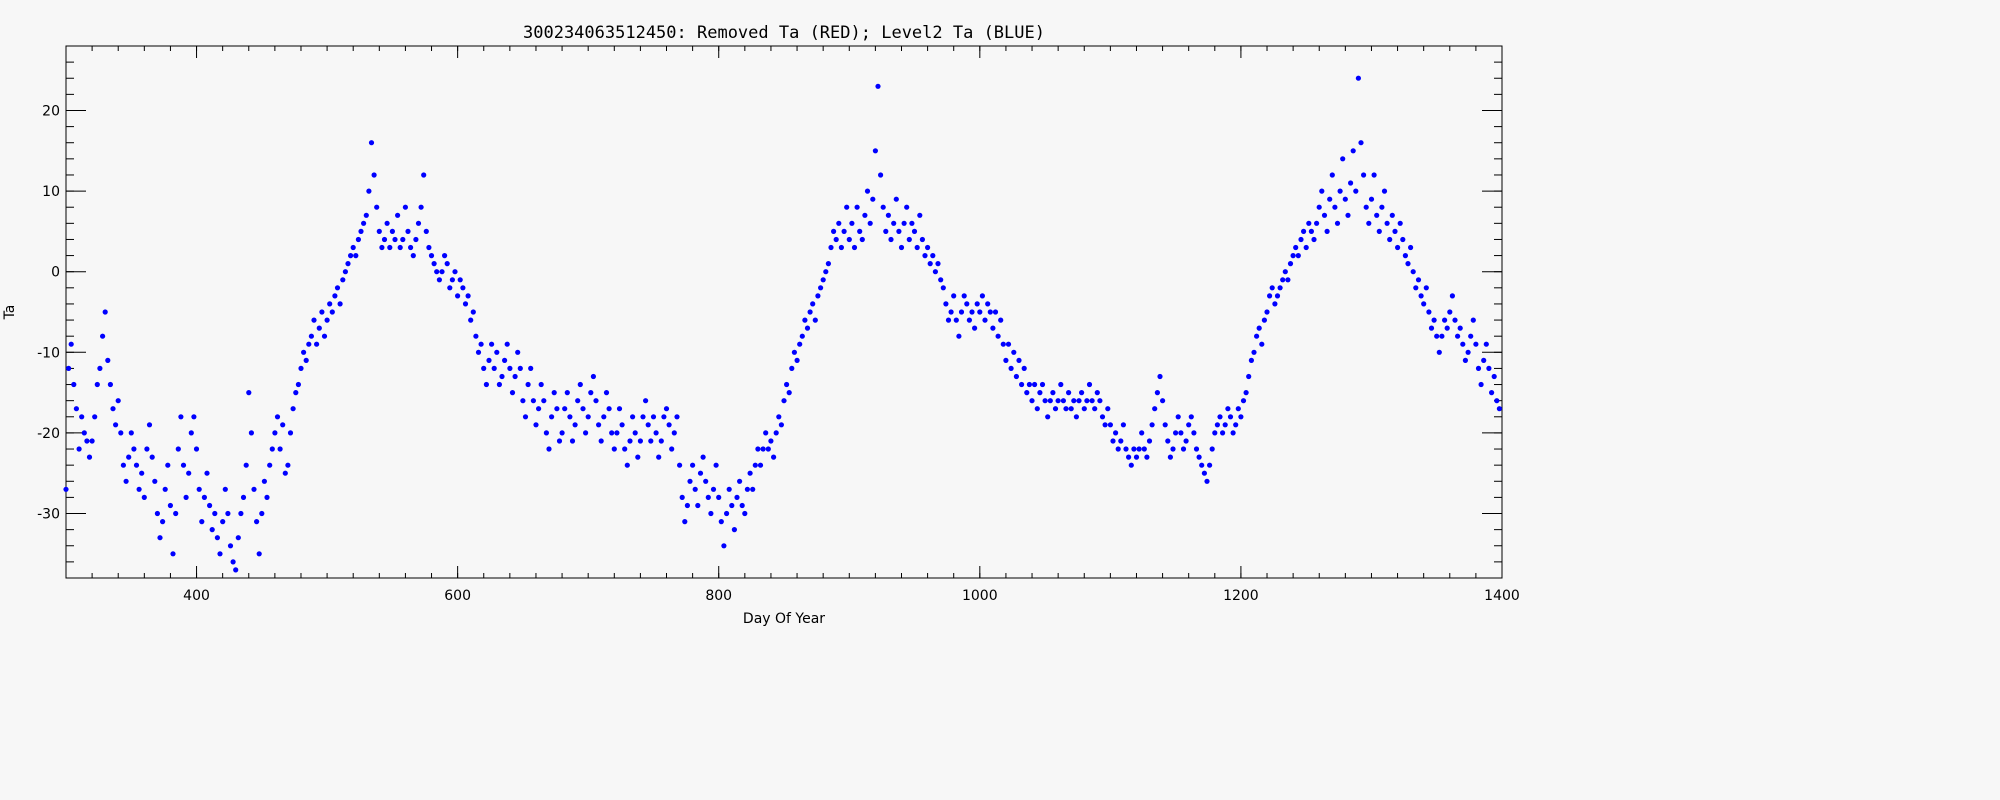 This screenshot has height=800, width=2000. What do you see at coordinates (457, 596) in the screenshot?
I see `x-tick-label: 600` at bounding box center [457, 596].